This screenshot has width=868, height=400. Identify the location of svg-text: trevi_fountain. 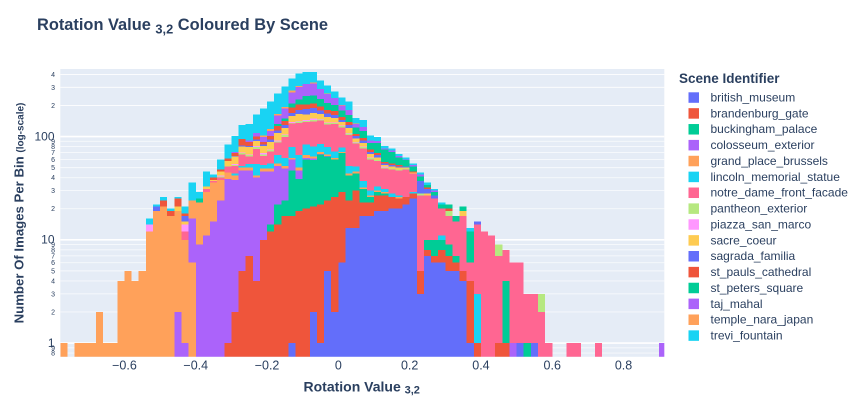
(747, 336).